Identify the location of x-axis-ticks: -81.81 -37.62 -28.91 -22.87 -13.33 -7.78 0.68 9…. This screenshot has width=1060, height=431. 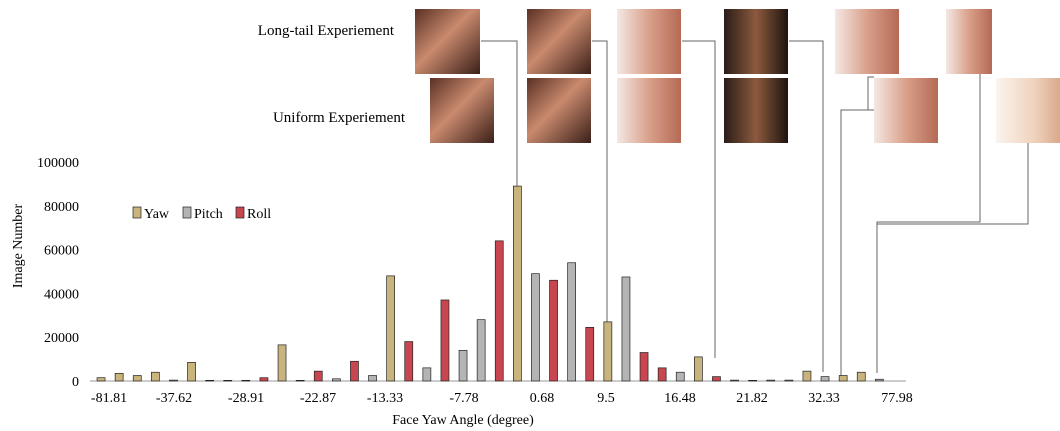
(502, 398).